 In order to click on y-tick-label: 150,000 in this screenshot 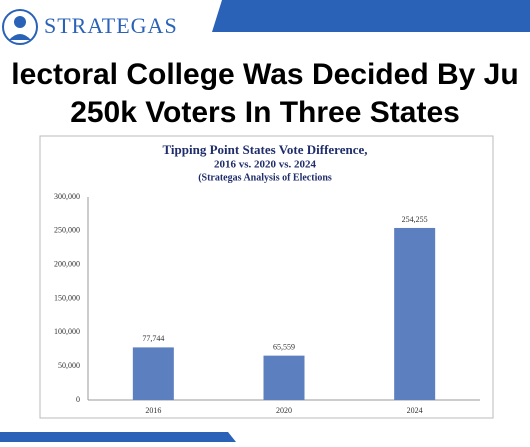, I will do `click(67, 297)`.